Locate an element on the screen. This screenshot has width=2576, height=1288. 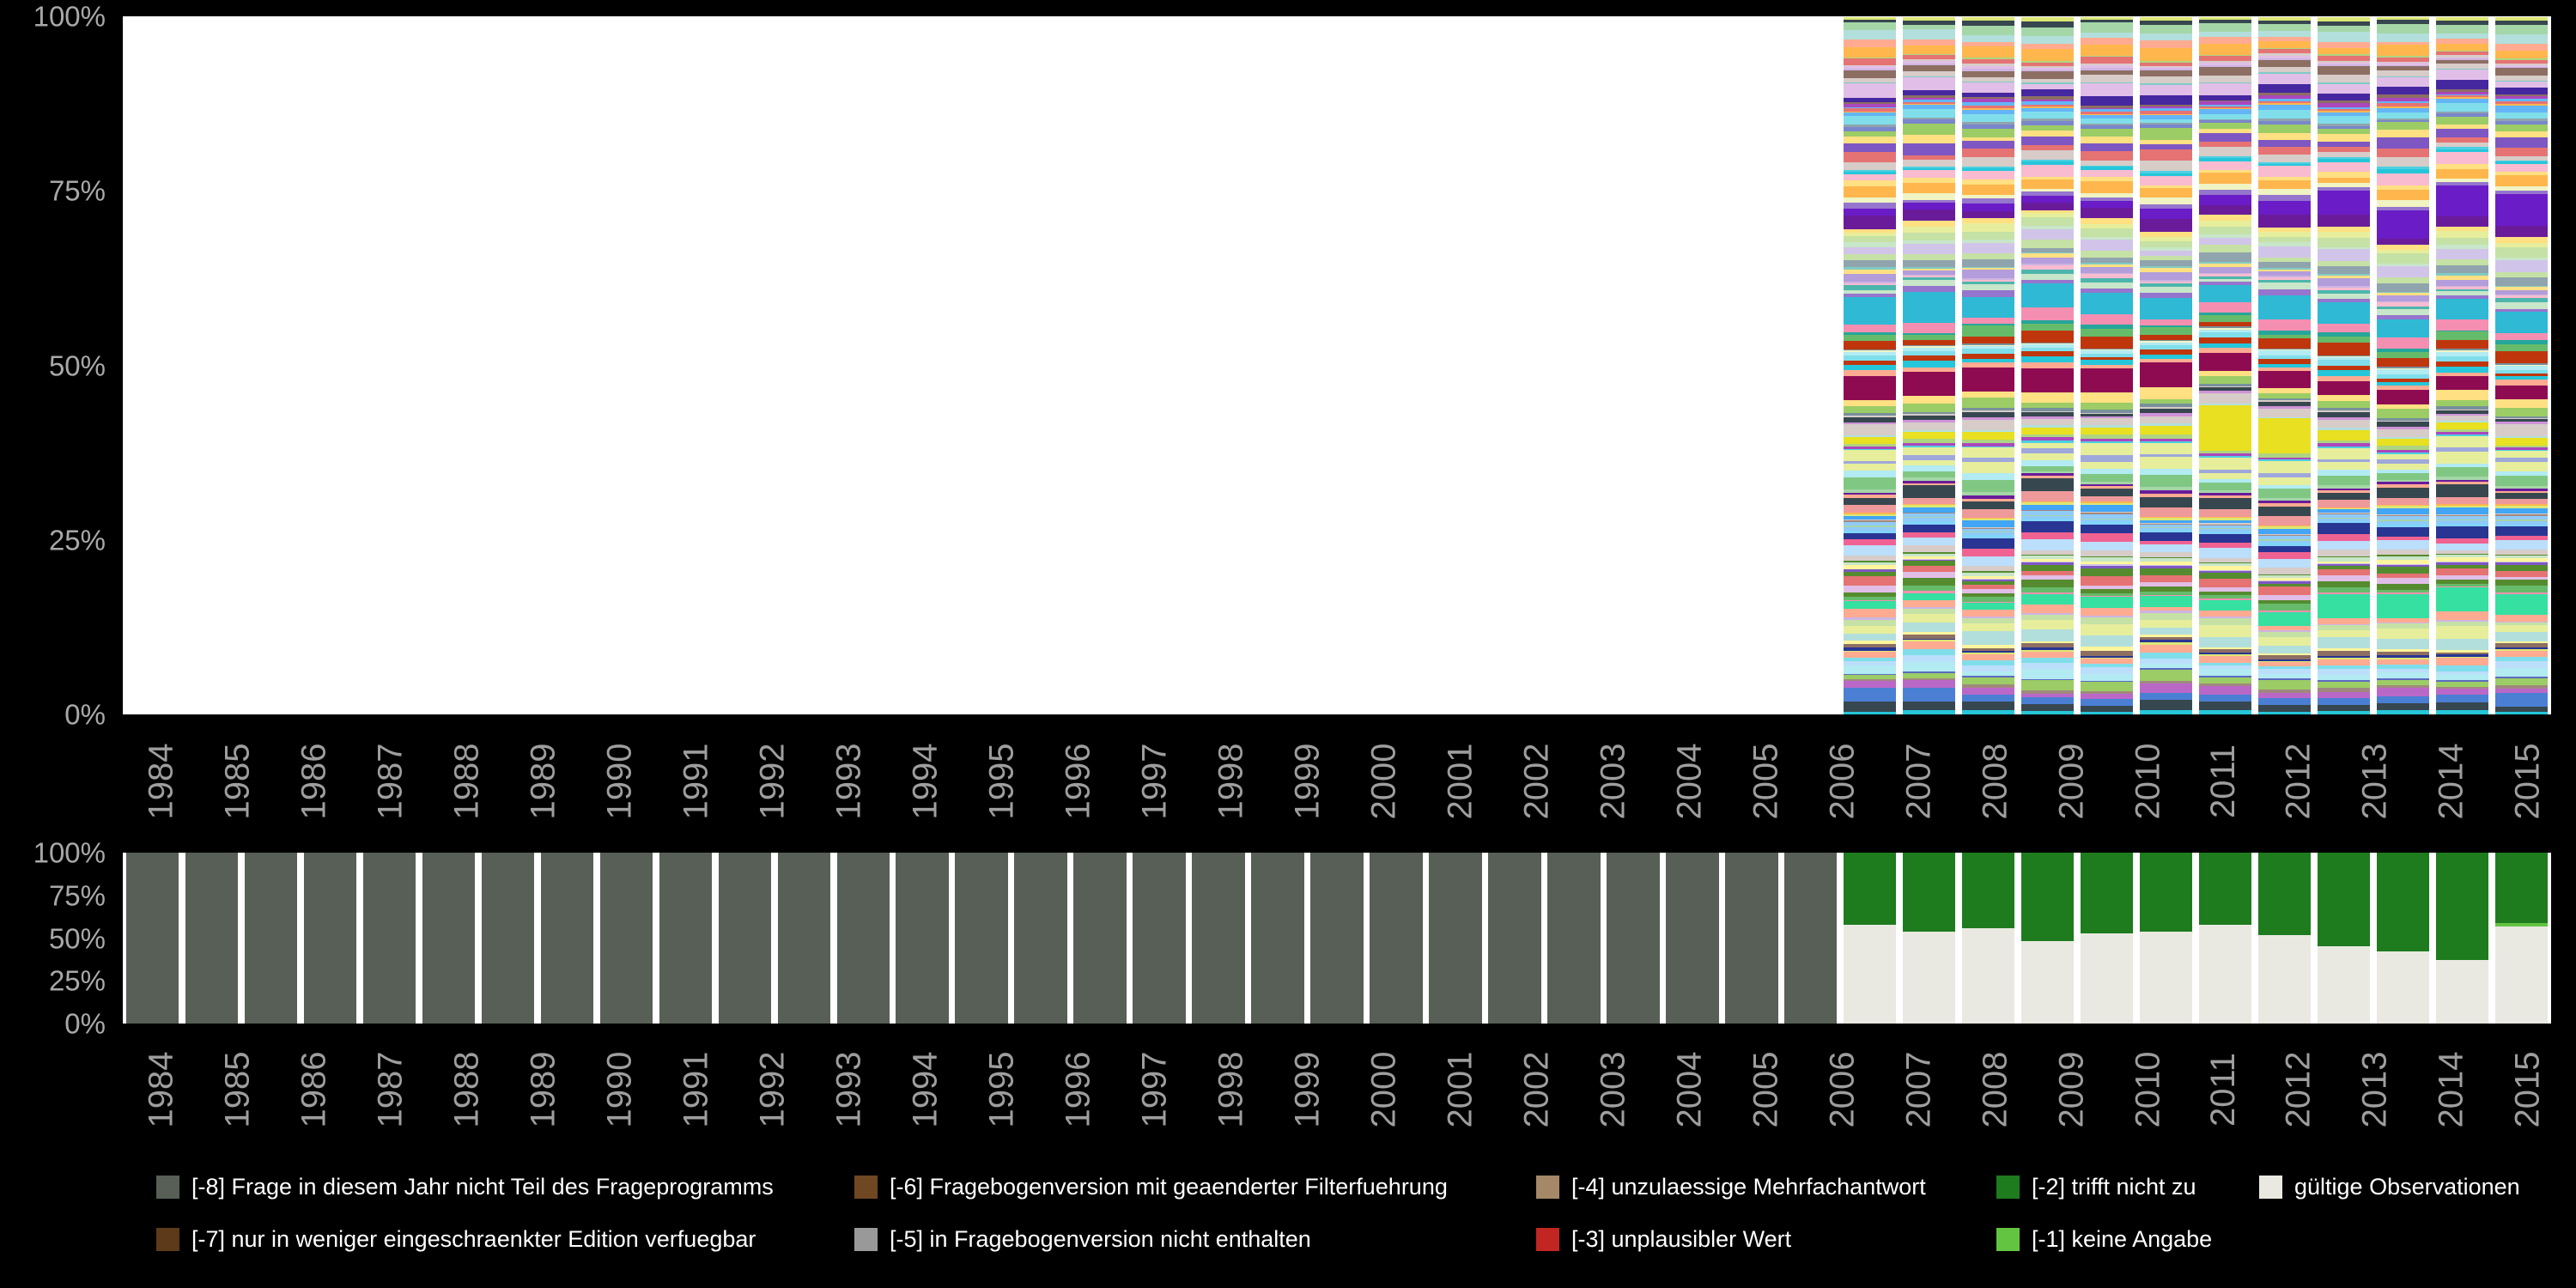
x-tick-label: 1993 is located at coordinates (848, 781).